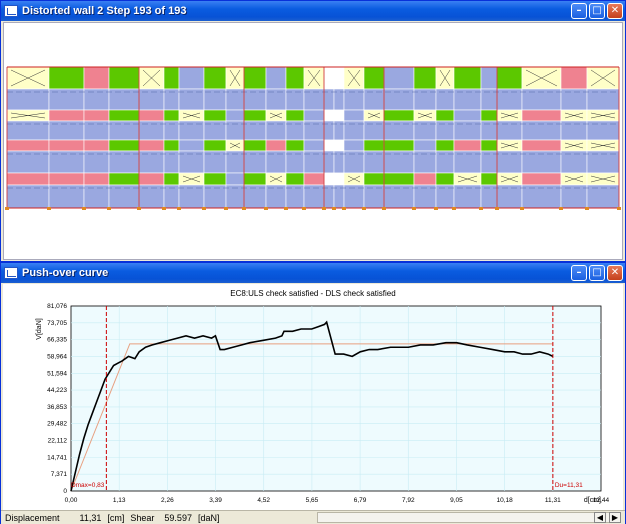 This screenshot has height=524, width=626. What do you see at coordinates (601, 500) in the screenshot?
I see `x-tick-label: 12,44` at bounding box center [601, 500].